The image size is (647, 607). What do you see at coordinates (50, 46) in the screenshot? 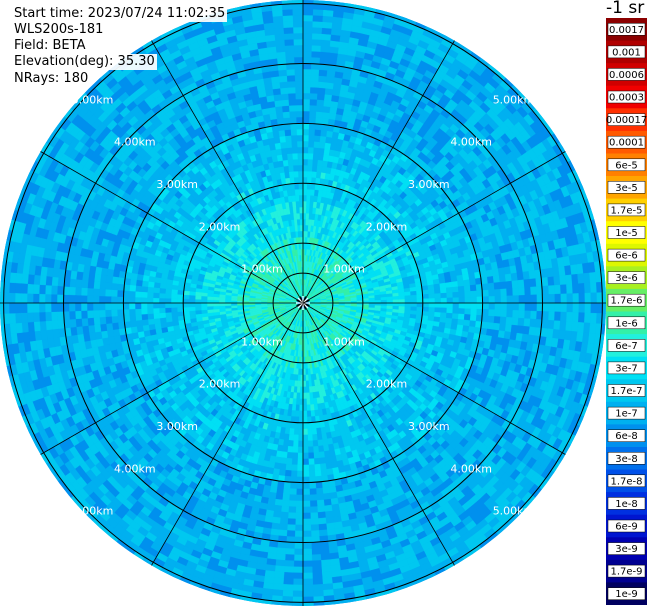
I see `field-label: Field: BETA` at bounding box center [50, 46].